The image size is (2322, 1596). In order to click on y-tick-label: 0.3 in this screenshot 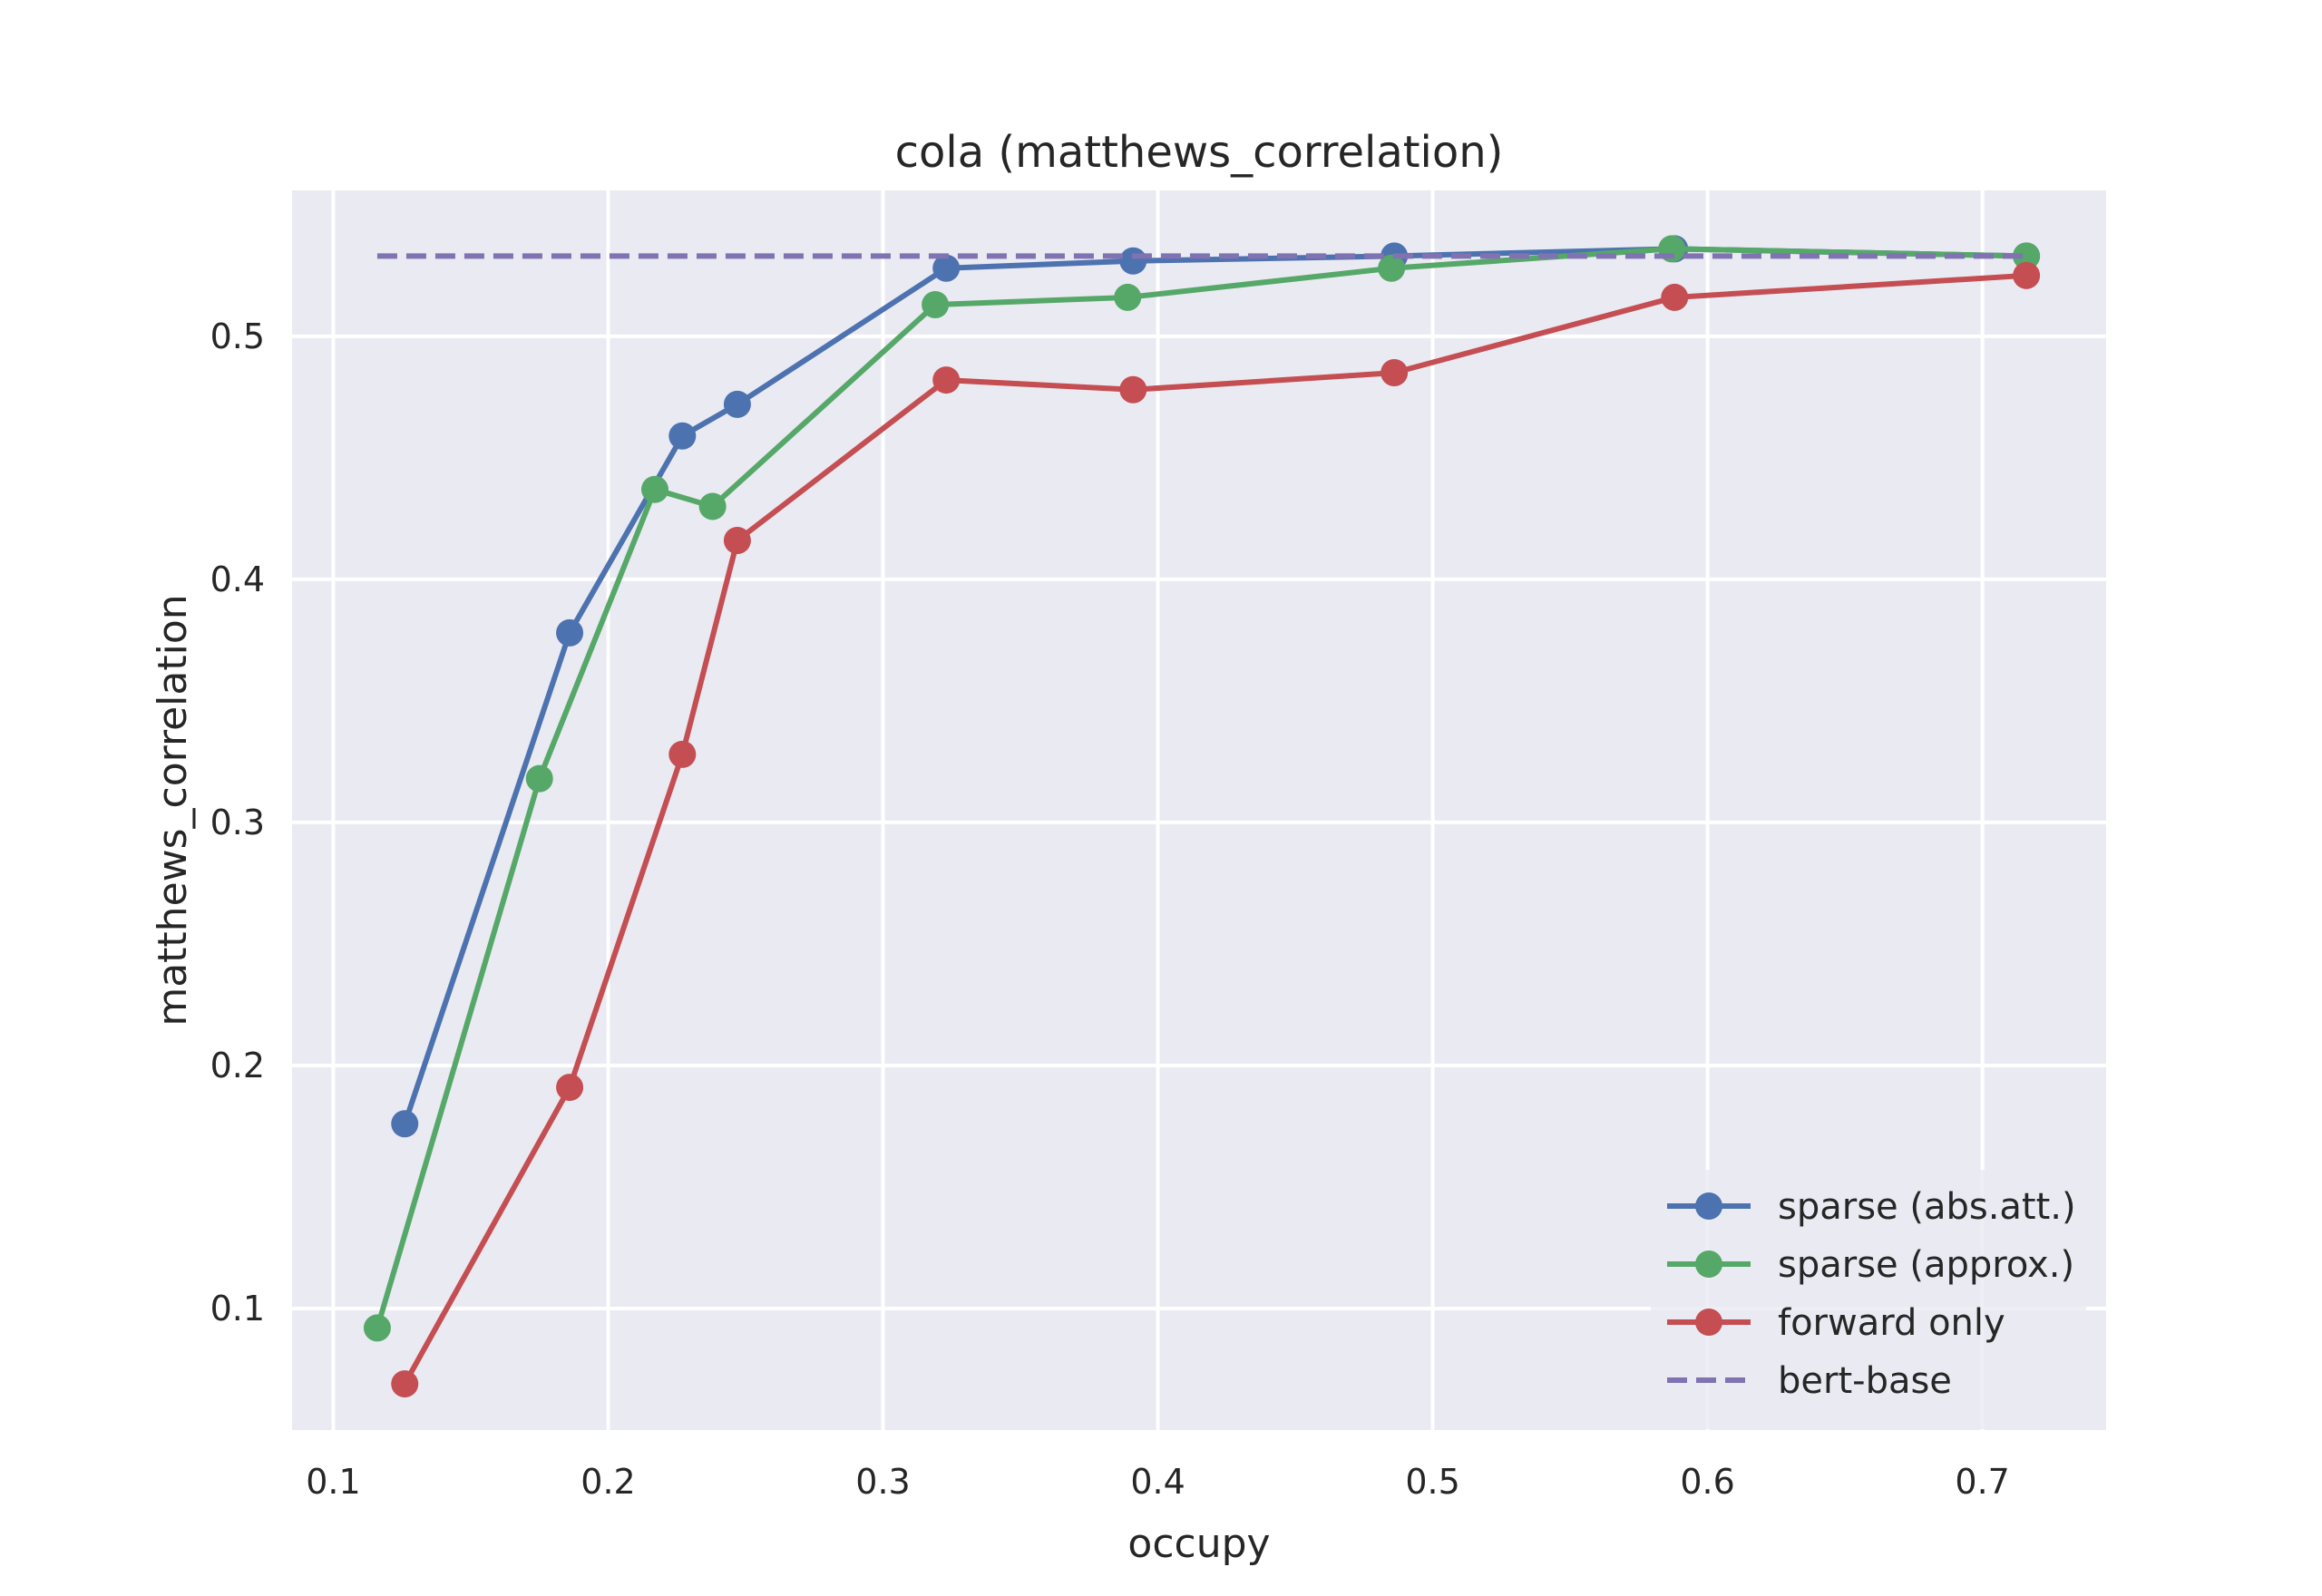, I will do `click(237, 822)`.